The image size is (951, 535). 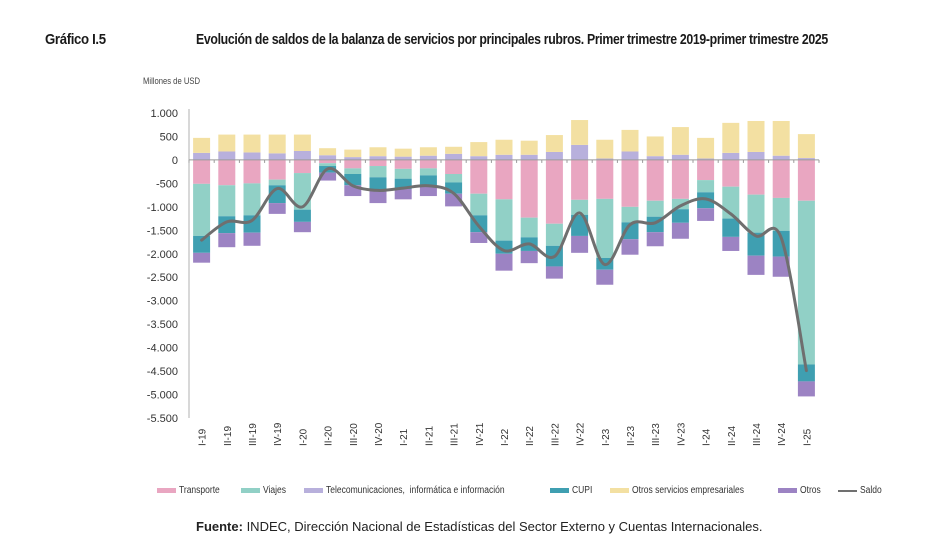 I want to click on x-tick-label: IV-19, so click(x=278, y=434).